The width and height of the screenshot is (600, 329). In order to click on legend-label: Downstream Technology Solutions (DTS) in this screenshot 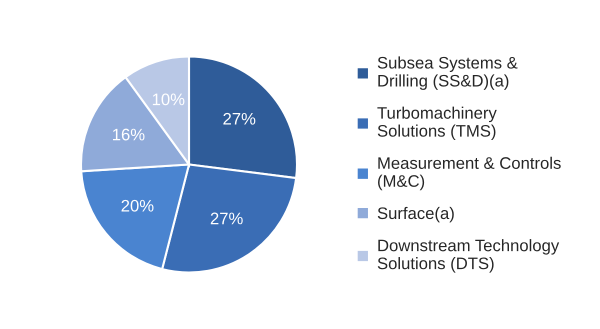, I will do `click(469, 256)`.